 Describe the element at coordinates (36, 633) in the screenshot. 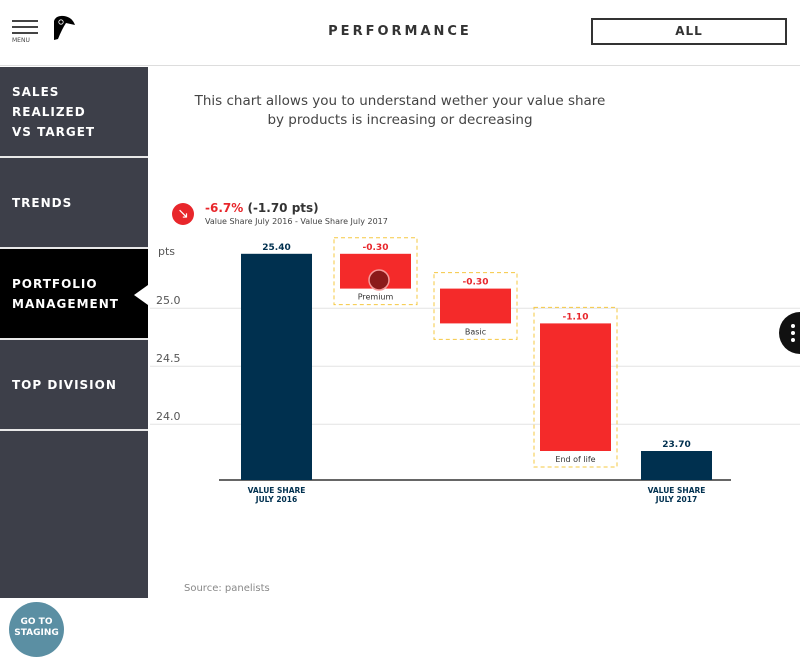

I see `staging-label-line: STAGING` at that location.